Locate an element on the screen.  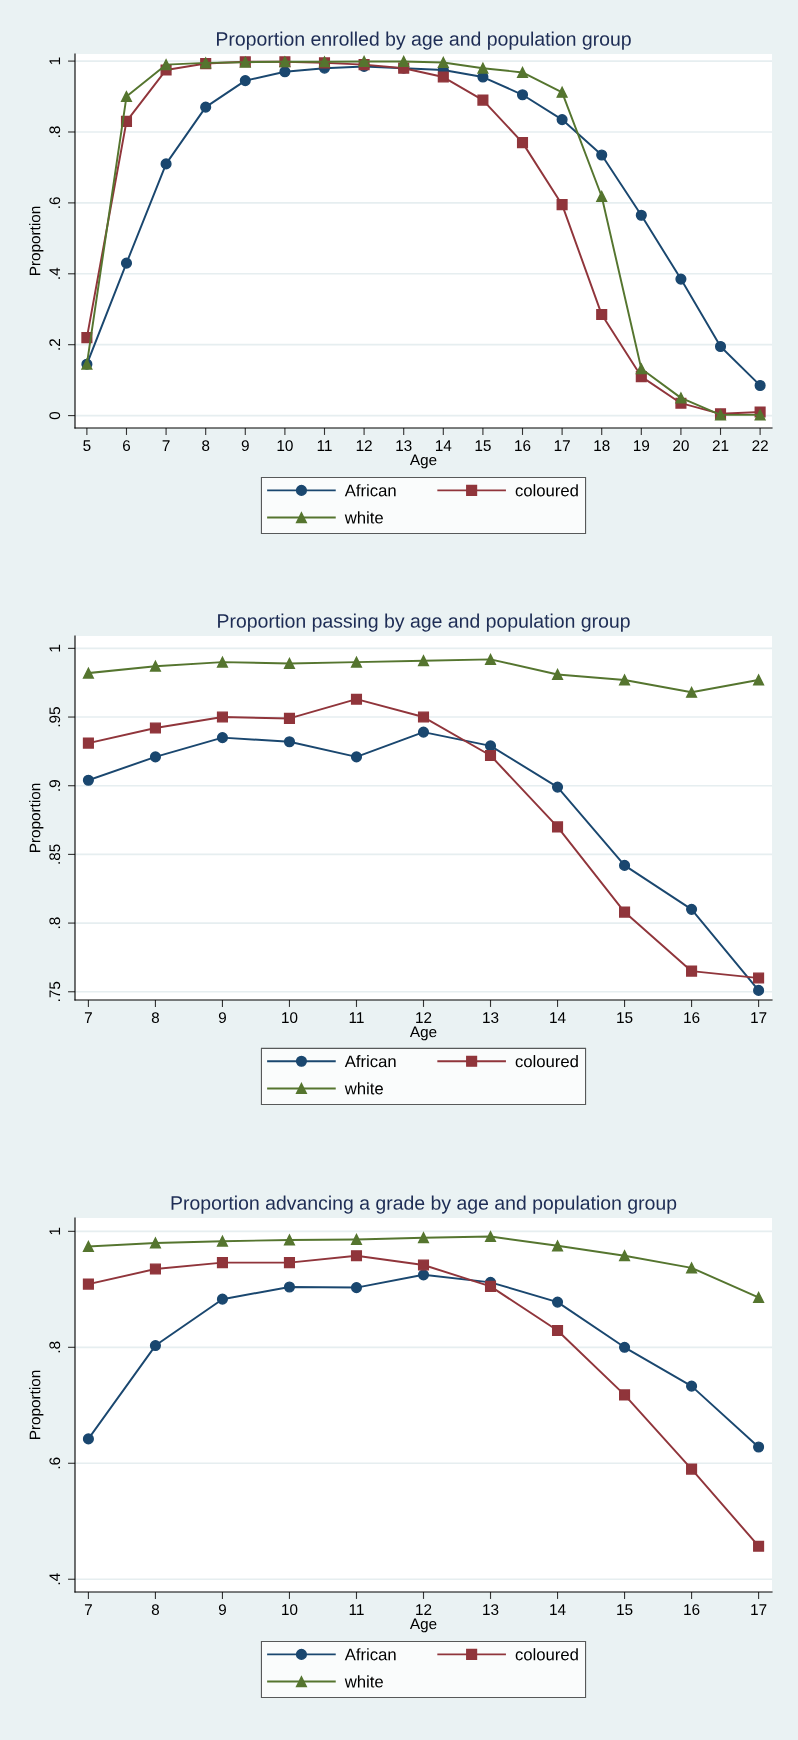
y-tick-label: .75 is located at coordinates (55, 991).